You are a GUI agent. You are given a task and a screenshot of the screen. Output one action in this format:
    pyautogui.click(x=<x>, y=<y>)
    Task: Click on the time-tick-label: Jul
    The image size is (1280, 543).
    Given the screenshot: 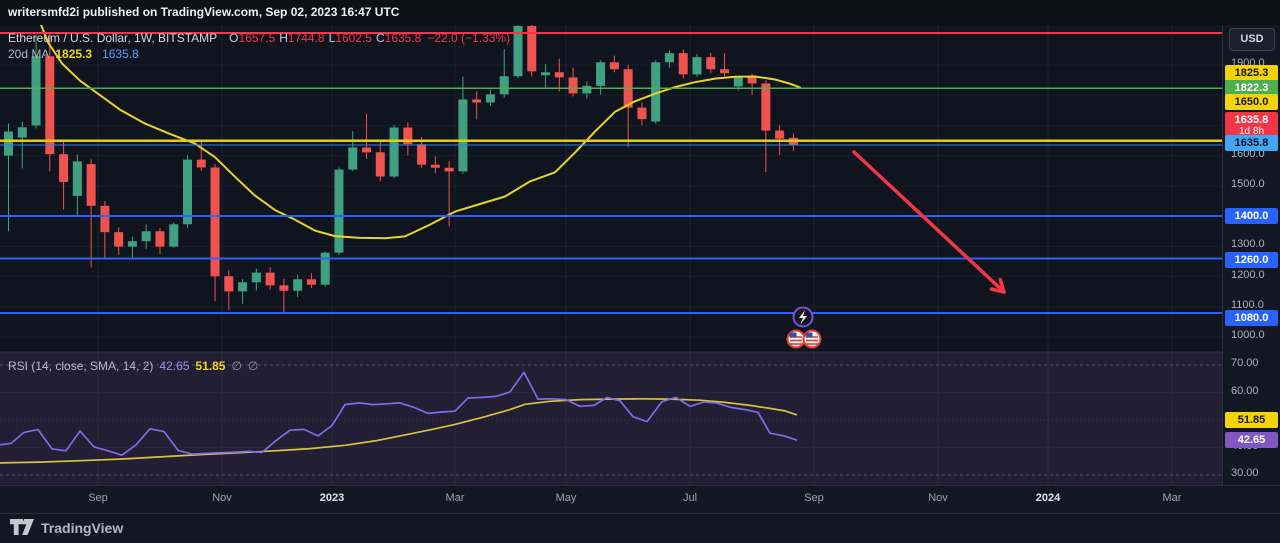 What is the action you would take?
    pyautogui.click(x=690, y=498)
    